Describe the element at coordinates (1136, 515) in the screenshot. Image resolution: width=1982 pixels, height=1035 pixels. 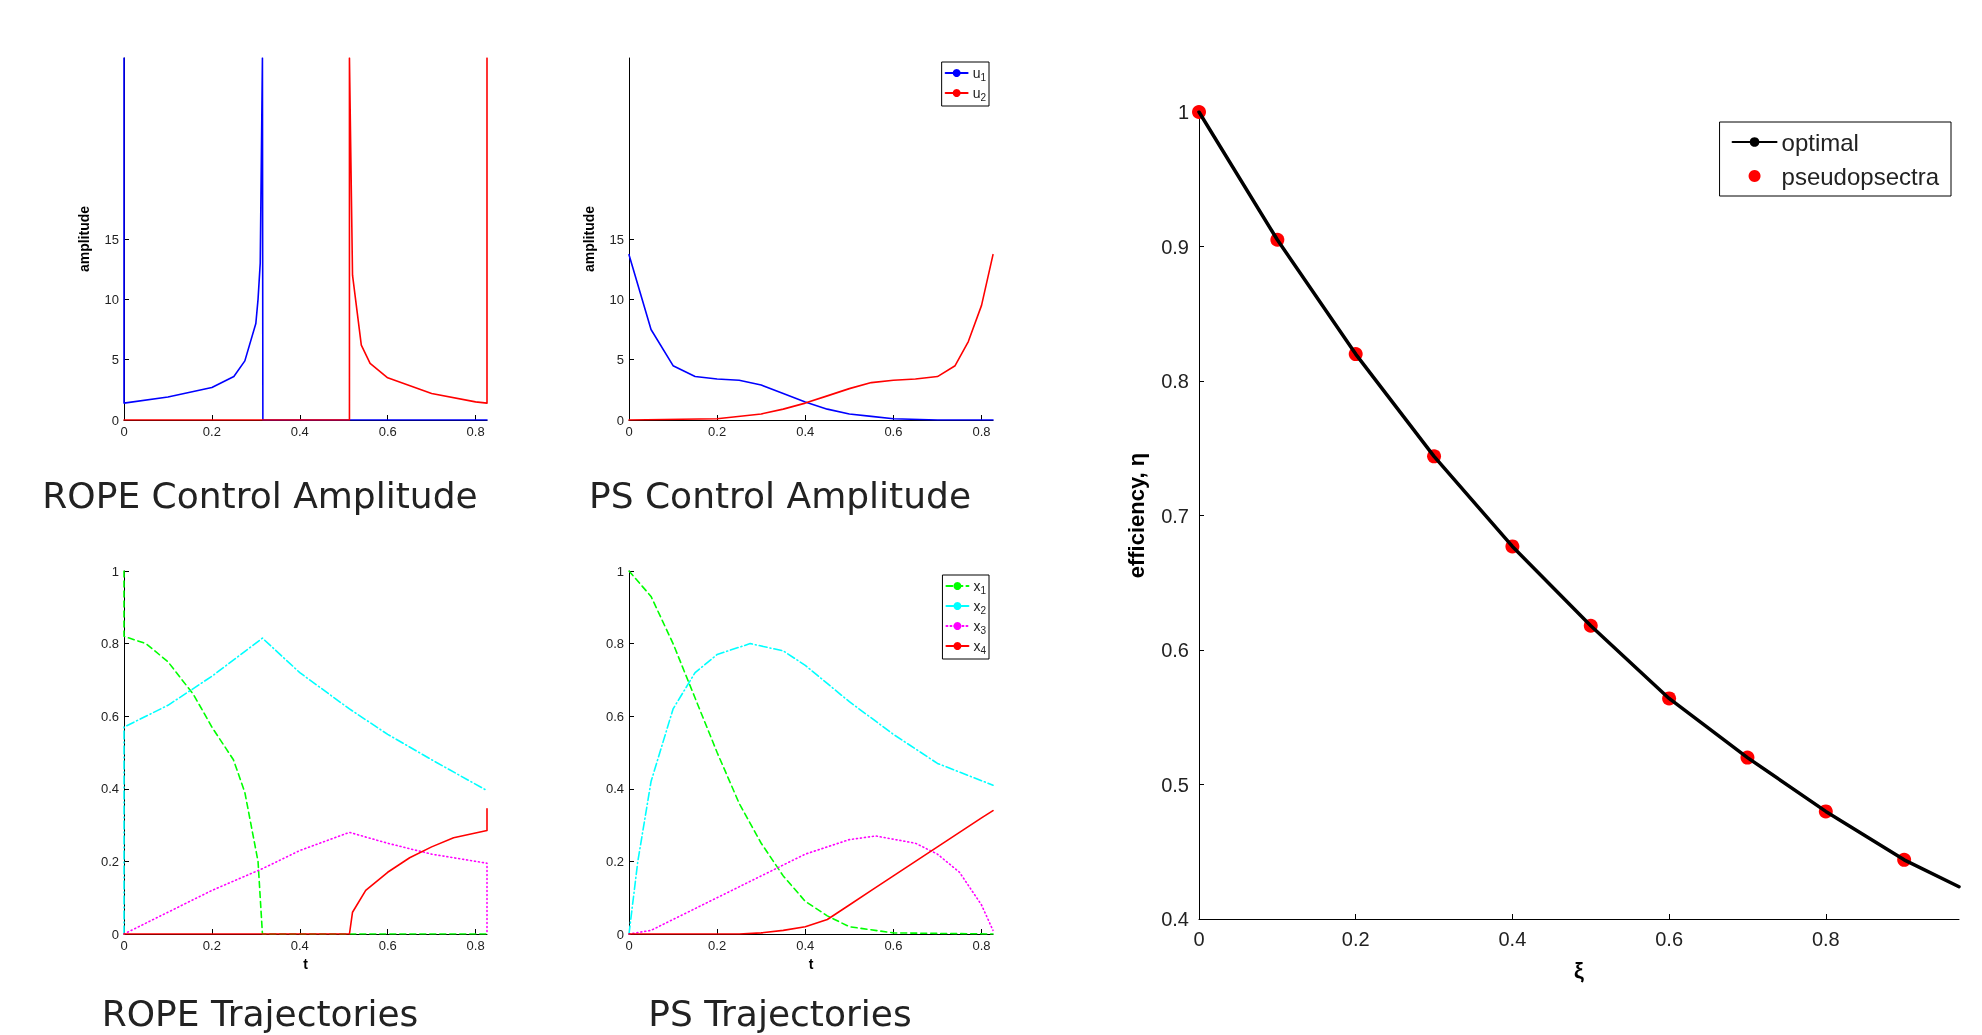
I see `y-axis-title: efficiency, η` at that location.